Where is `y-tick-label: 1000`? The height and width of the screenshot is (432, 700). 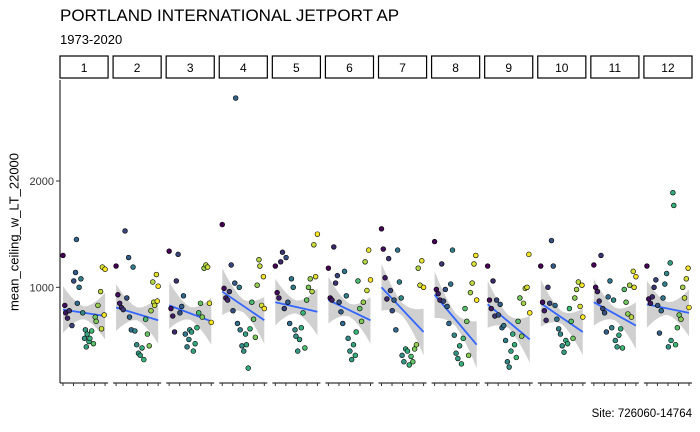 y-tick-label: 1000 is located at coordinates (42, 288).